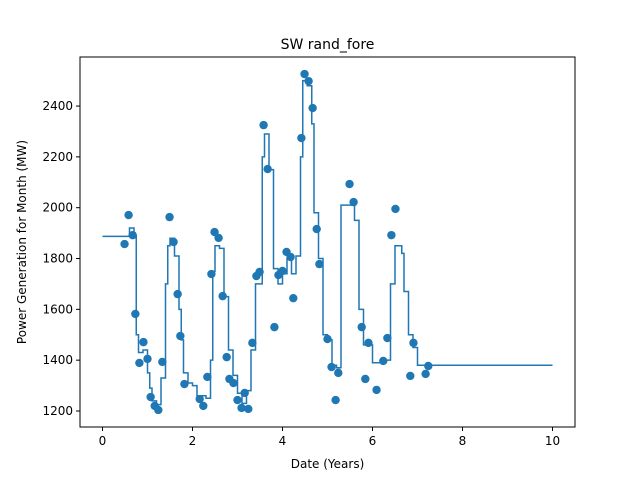 Image resolution: width=640 pixels, height=484 pixels. Describe the element at coordinates (22, 242) in the screenshot. I see `y-axis-label: Power Generation for Month (MW)` at that location.